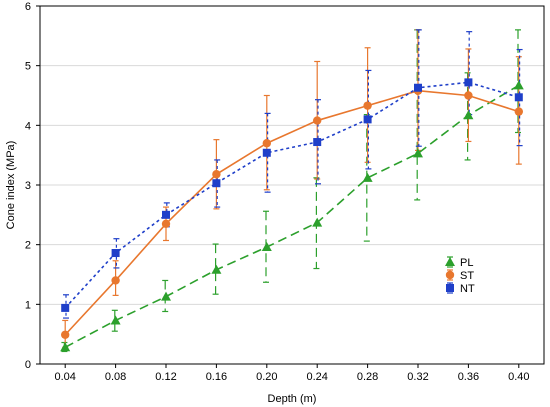 This screenshot has height=407, width=550. I want to click on y-tick-label: 3, so click(28, 186).